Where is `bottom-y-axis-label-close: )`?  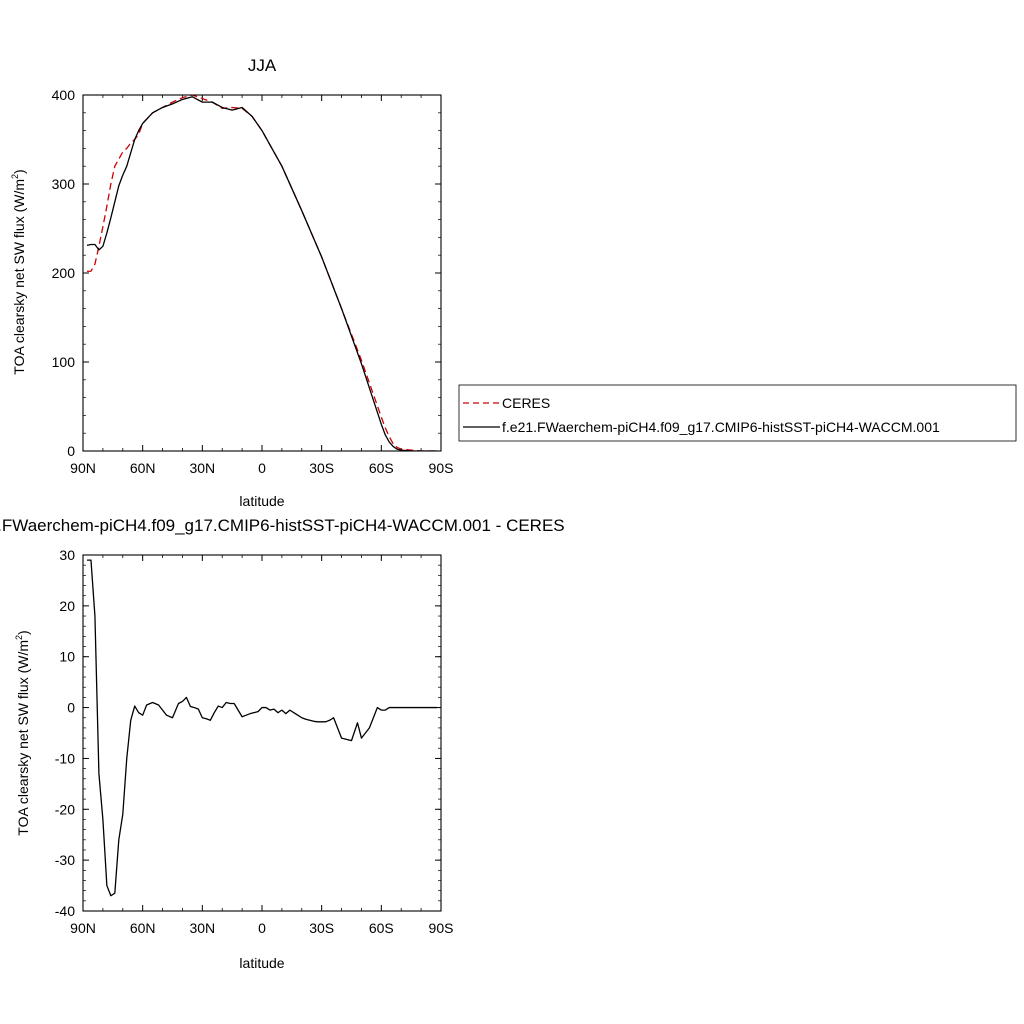 bottom-y-axis-label-close: ) is located at coordinates (23, 632).